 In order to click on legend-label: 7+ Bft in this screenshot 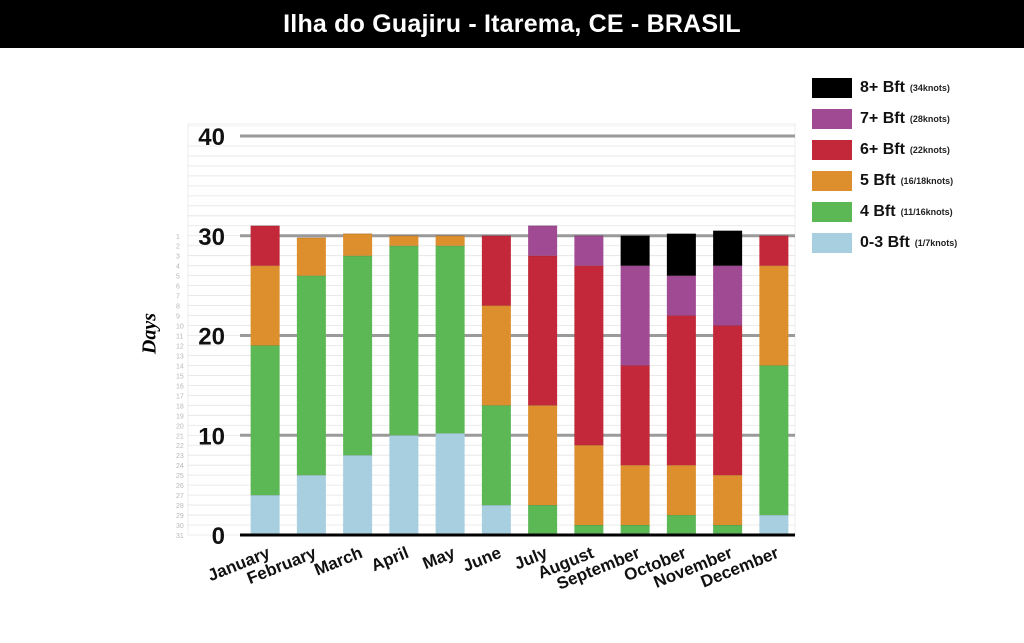, I will do `click(882, 118)`.